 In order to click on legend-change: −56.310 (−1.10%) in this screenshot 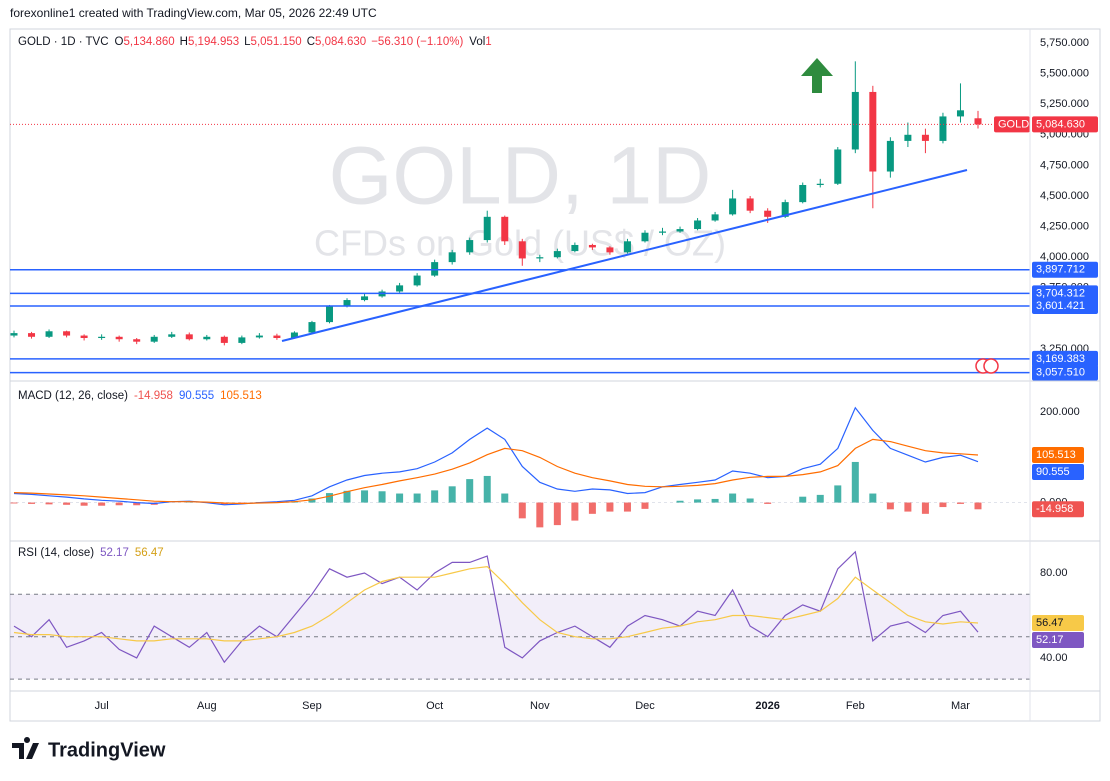, I will do `click(417, 42)`.